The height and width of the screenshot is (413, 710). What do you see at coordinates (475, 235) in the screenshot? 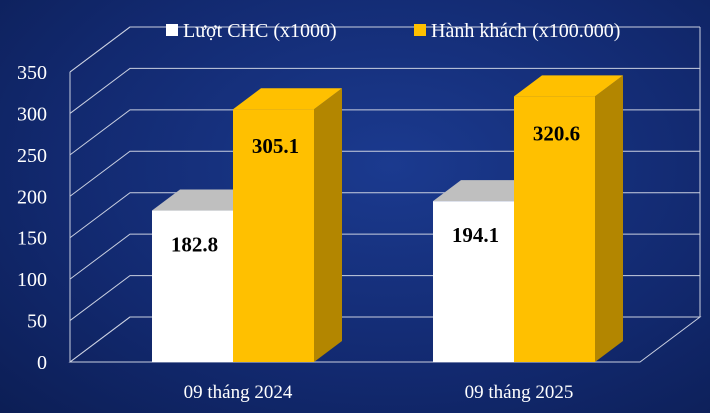
I see `data-label: 194.1` at bounding box center [475, 235].